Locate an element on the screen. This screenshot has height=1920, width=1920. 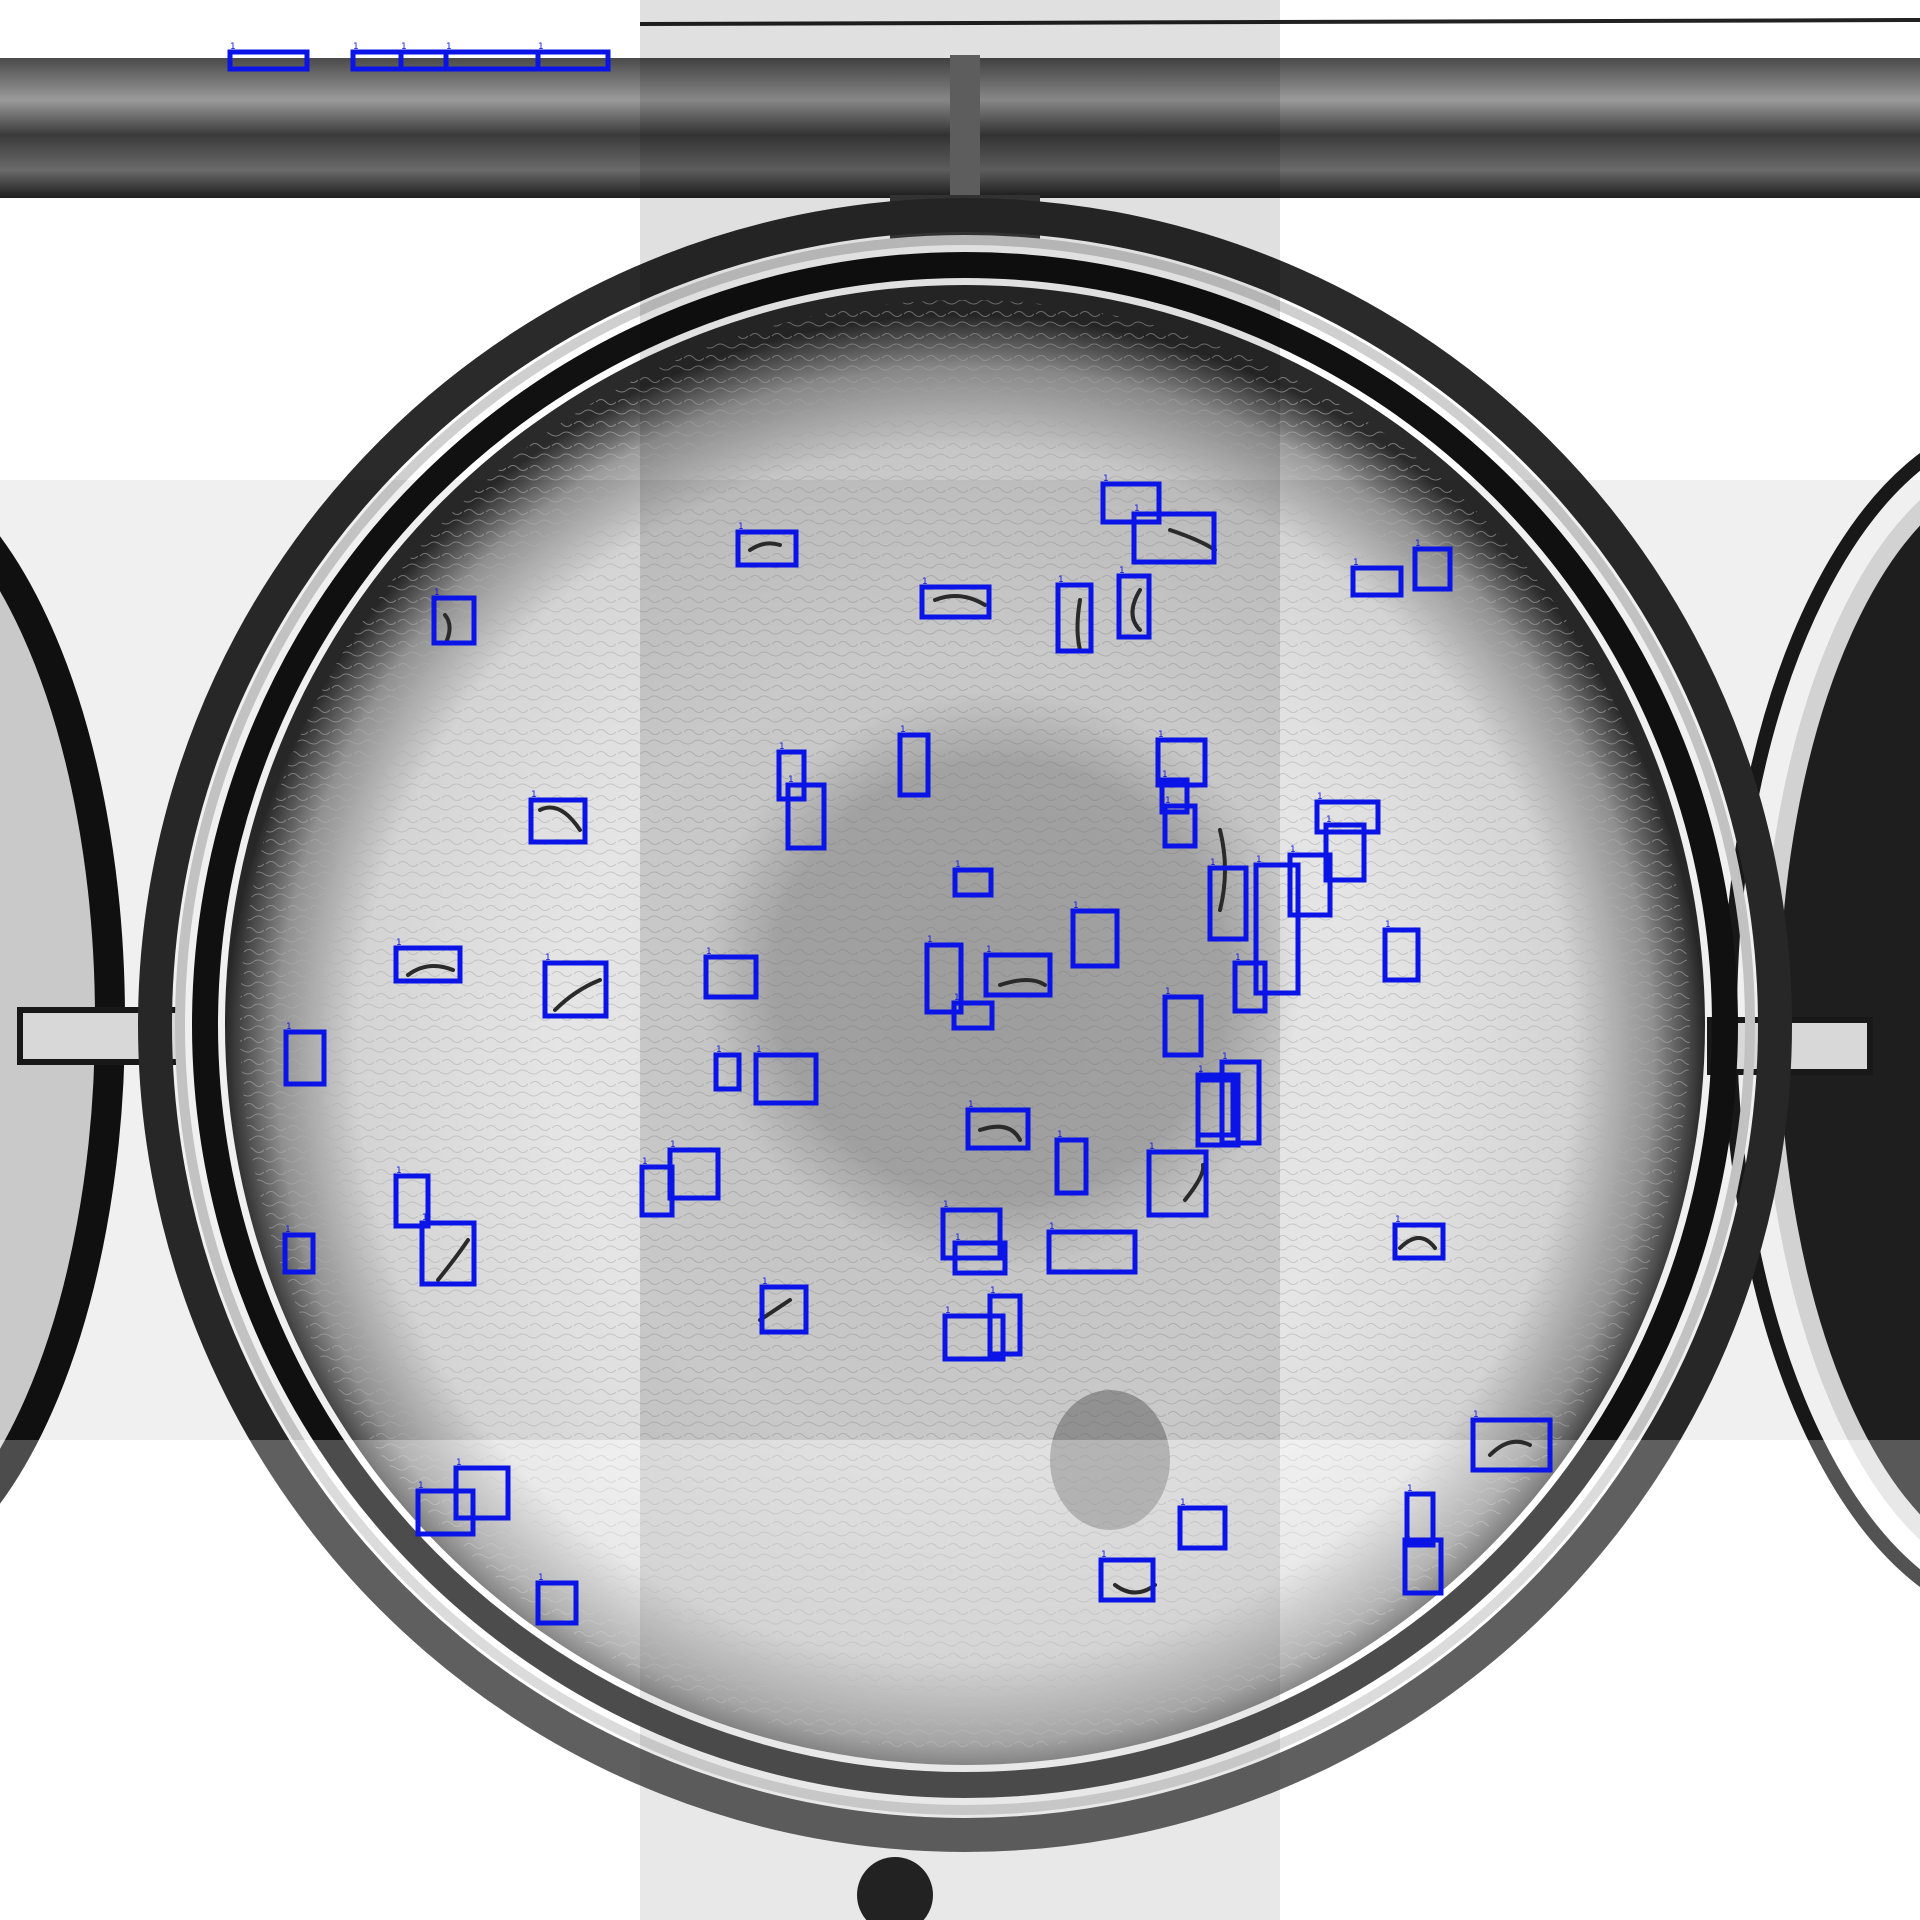
top-thin-edge is located at coordinates (1279, 22).